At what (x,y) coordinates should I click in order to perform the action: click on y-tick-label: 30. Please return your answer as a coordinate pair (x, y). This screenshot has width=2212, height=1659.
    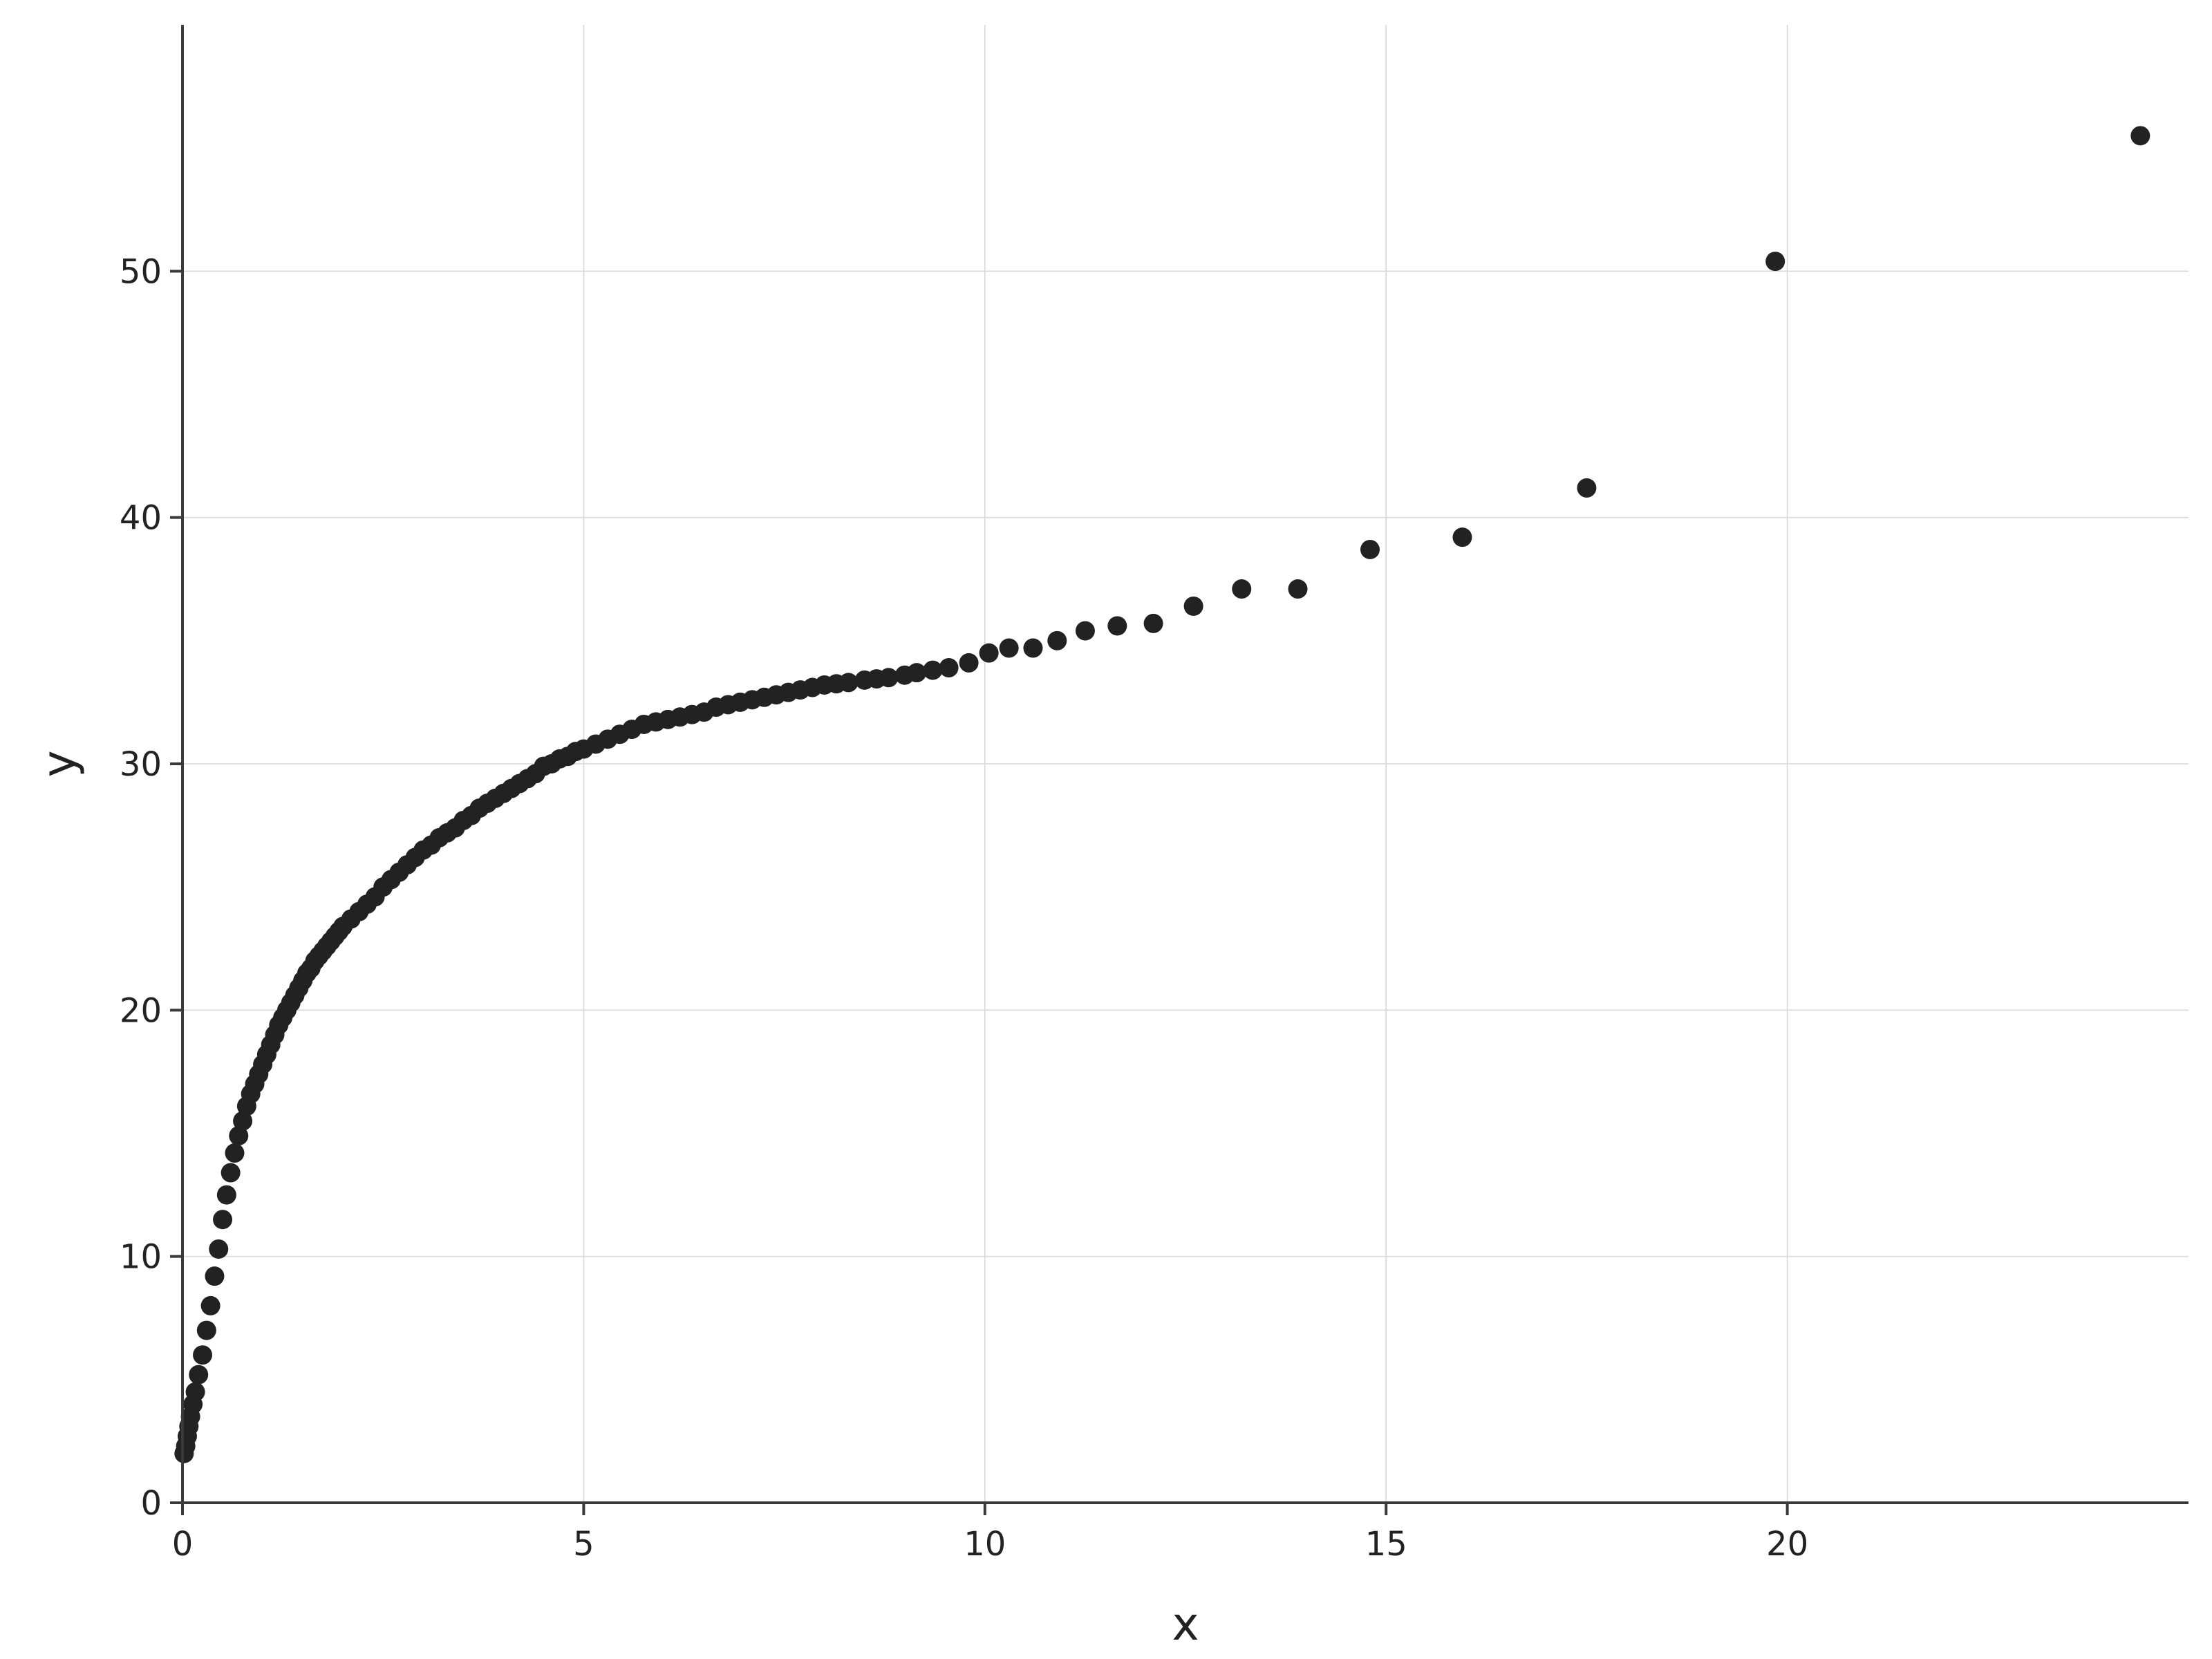
    Looking at the image, I should click on (141, 765).